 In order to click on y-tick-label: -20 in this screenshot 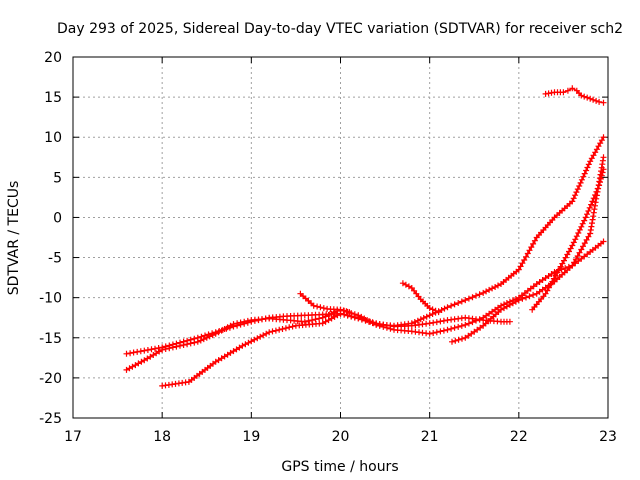, I will do `click(50, 379)`.